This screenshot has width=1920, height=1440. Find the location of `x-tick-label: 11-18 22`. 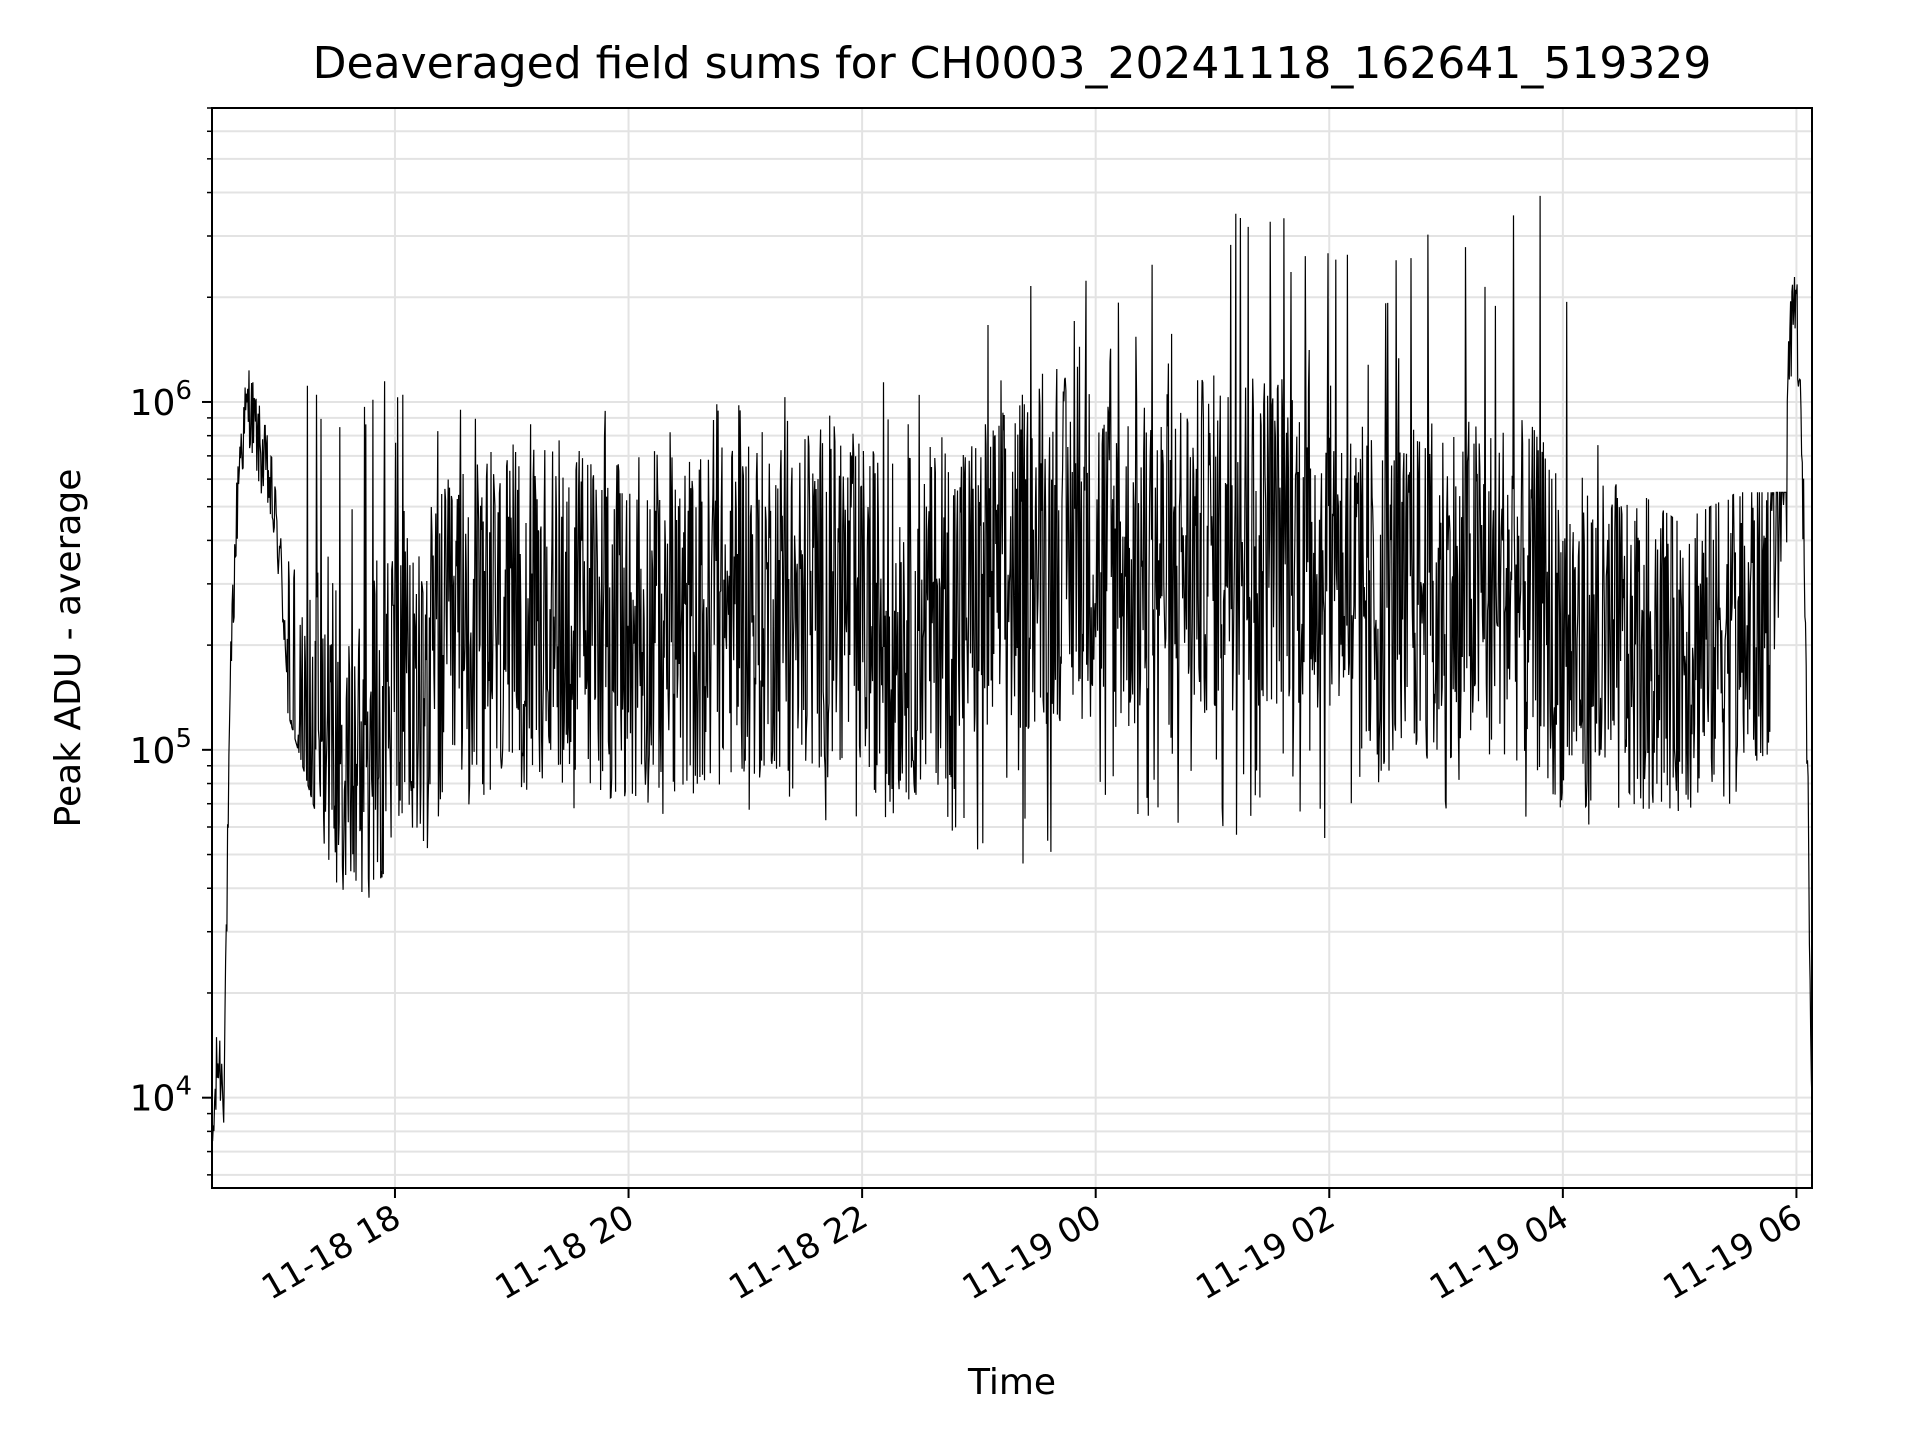

x-tick-label: 11-18 22 is located at coordinates (798, 1252).